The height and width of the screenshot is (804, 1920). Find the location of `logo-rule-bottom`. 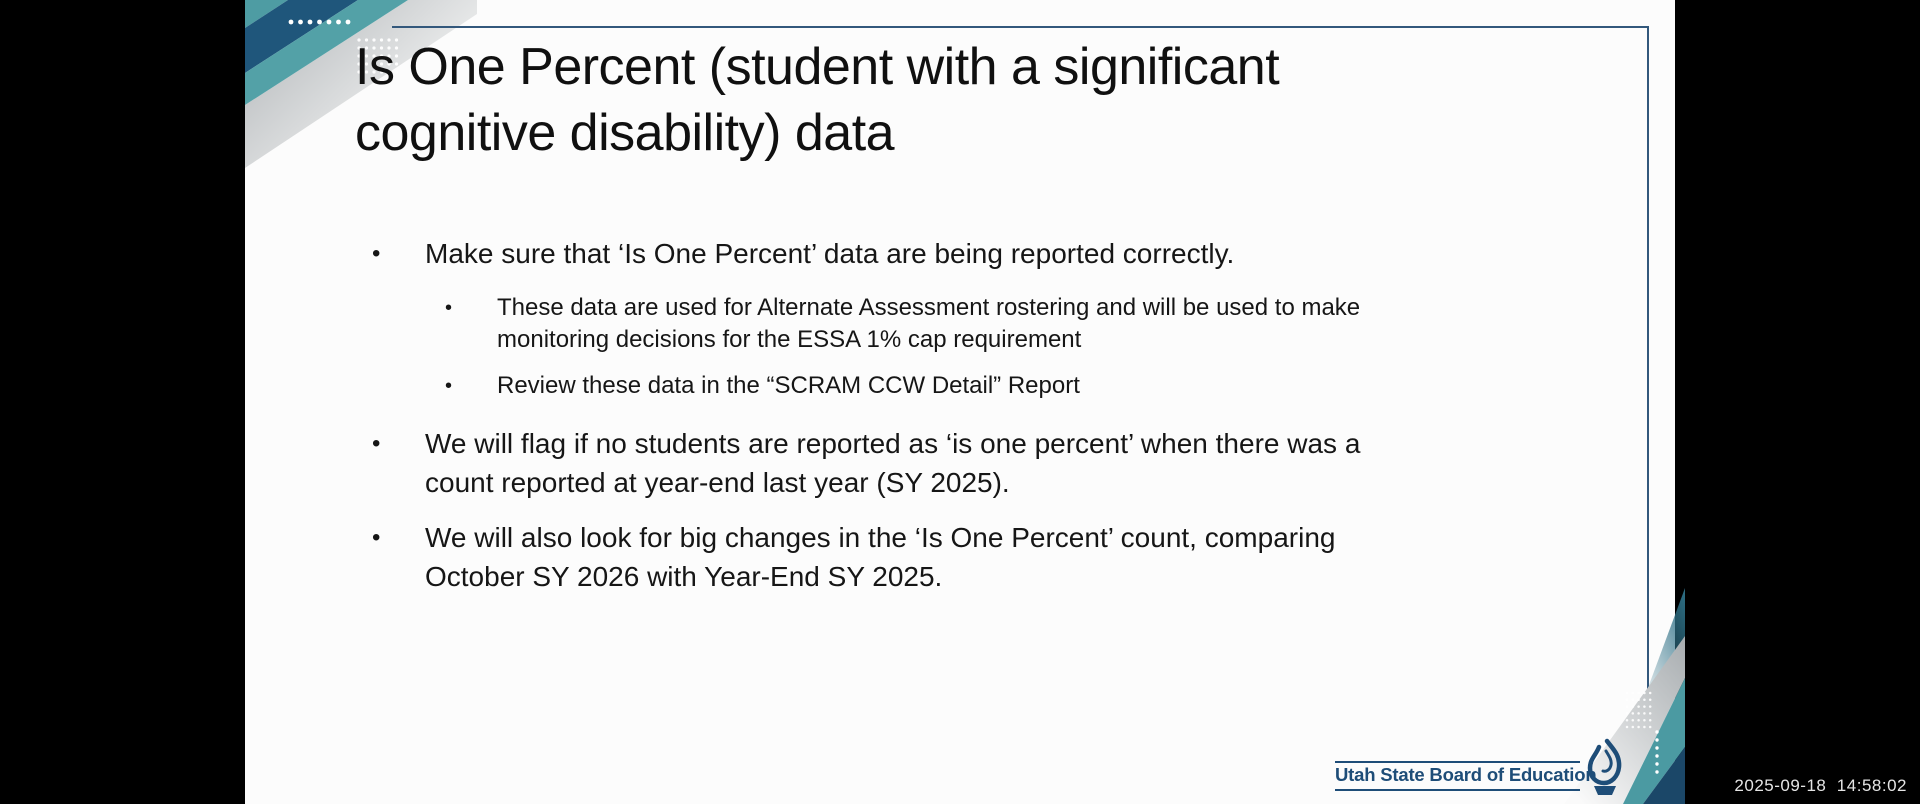

logo-rule-bottom is located at coordinates (1457, 790).